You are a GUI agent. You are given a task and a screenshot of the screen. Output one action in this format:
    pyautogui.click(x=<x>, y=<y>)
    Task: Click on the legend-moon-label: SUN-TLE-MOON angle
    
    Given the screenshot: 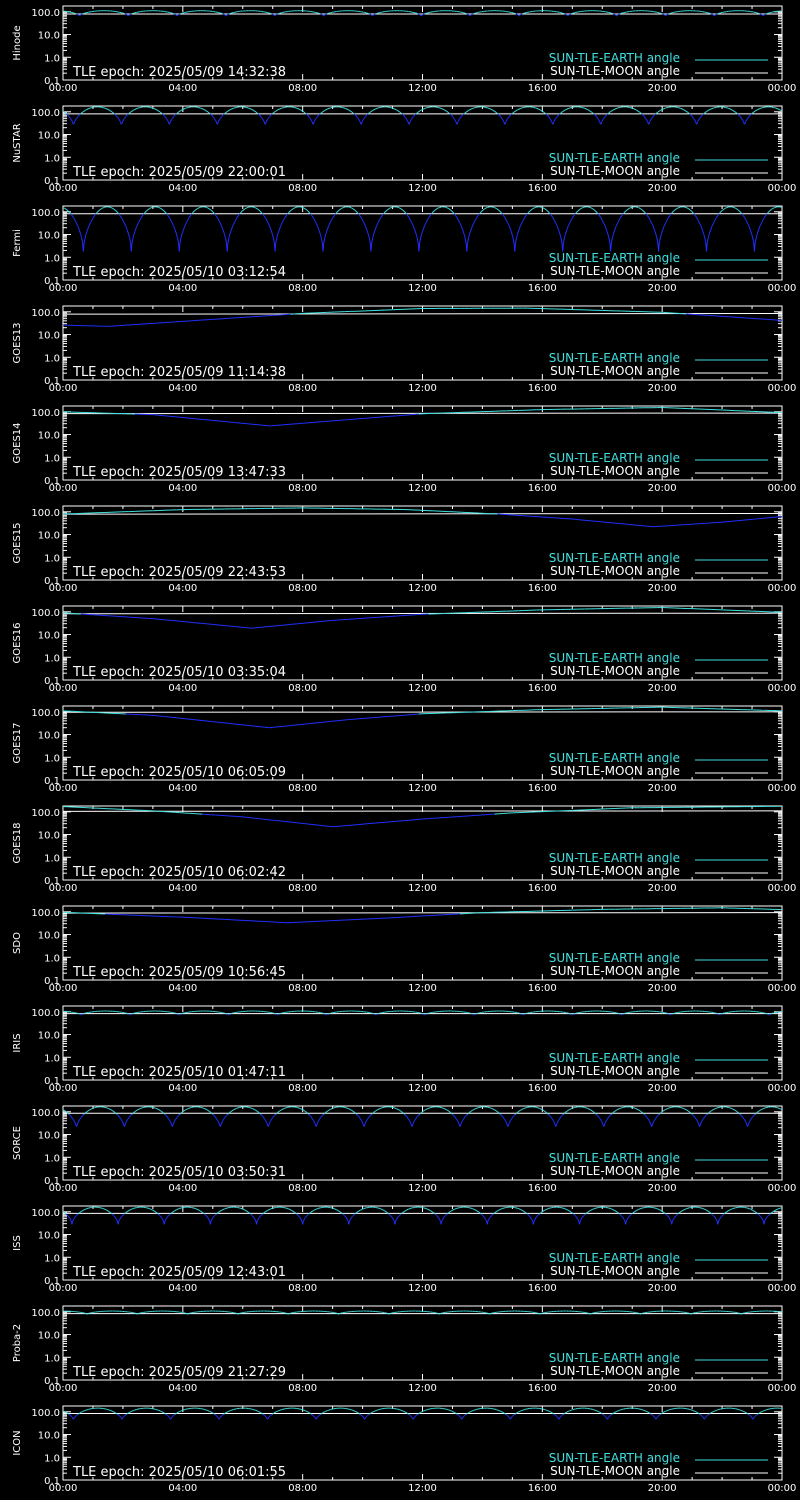 What is the action you would take?
    pyautogui.click(x=615, y=271)
    